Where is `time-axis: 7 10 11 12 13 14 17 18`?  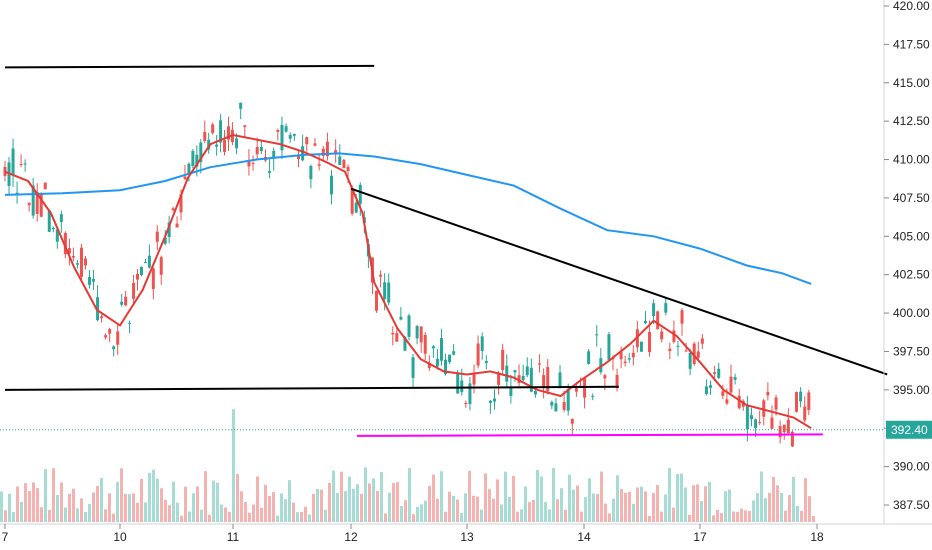
time-axis: 7 10 11 12 13 14 17 18 is located at coordinates (413, 534).